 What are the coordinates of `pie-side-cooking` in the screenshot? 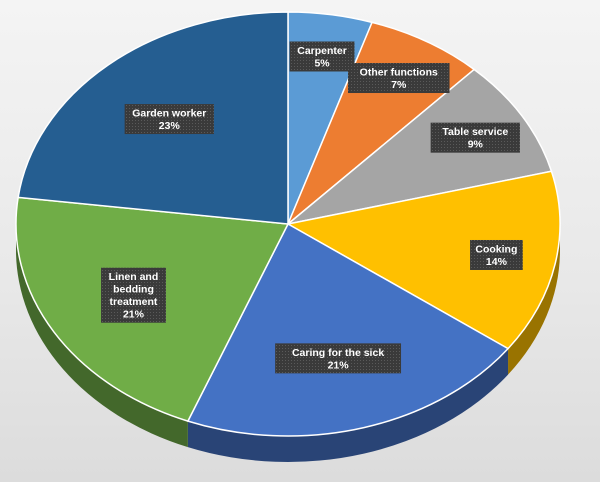 It's located at (534, 299).